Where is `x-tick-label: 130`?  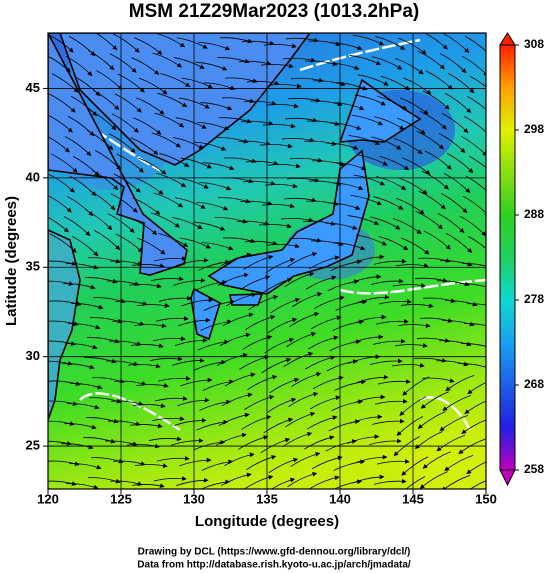
x-tick-label: 130 is located at coordinates (194, 498).